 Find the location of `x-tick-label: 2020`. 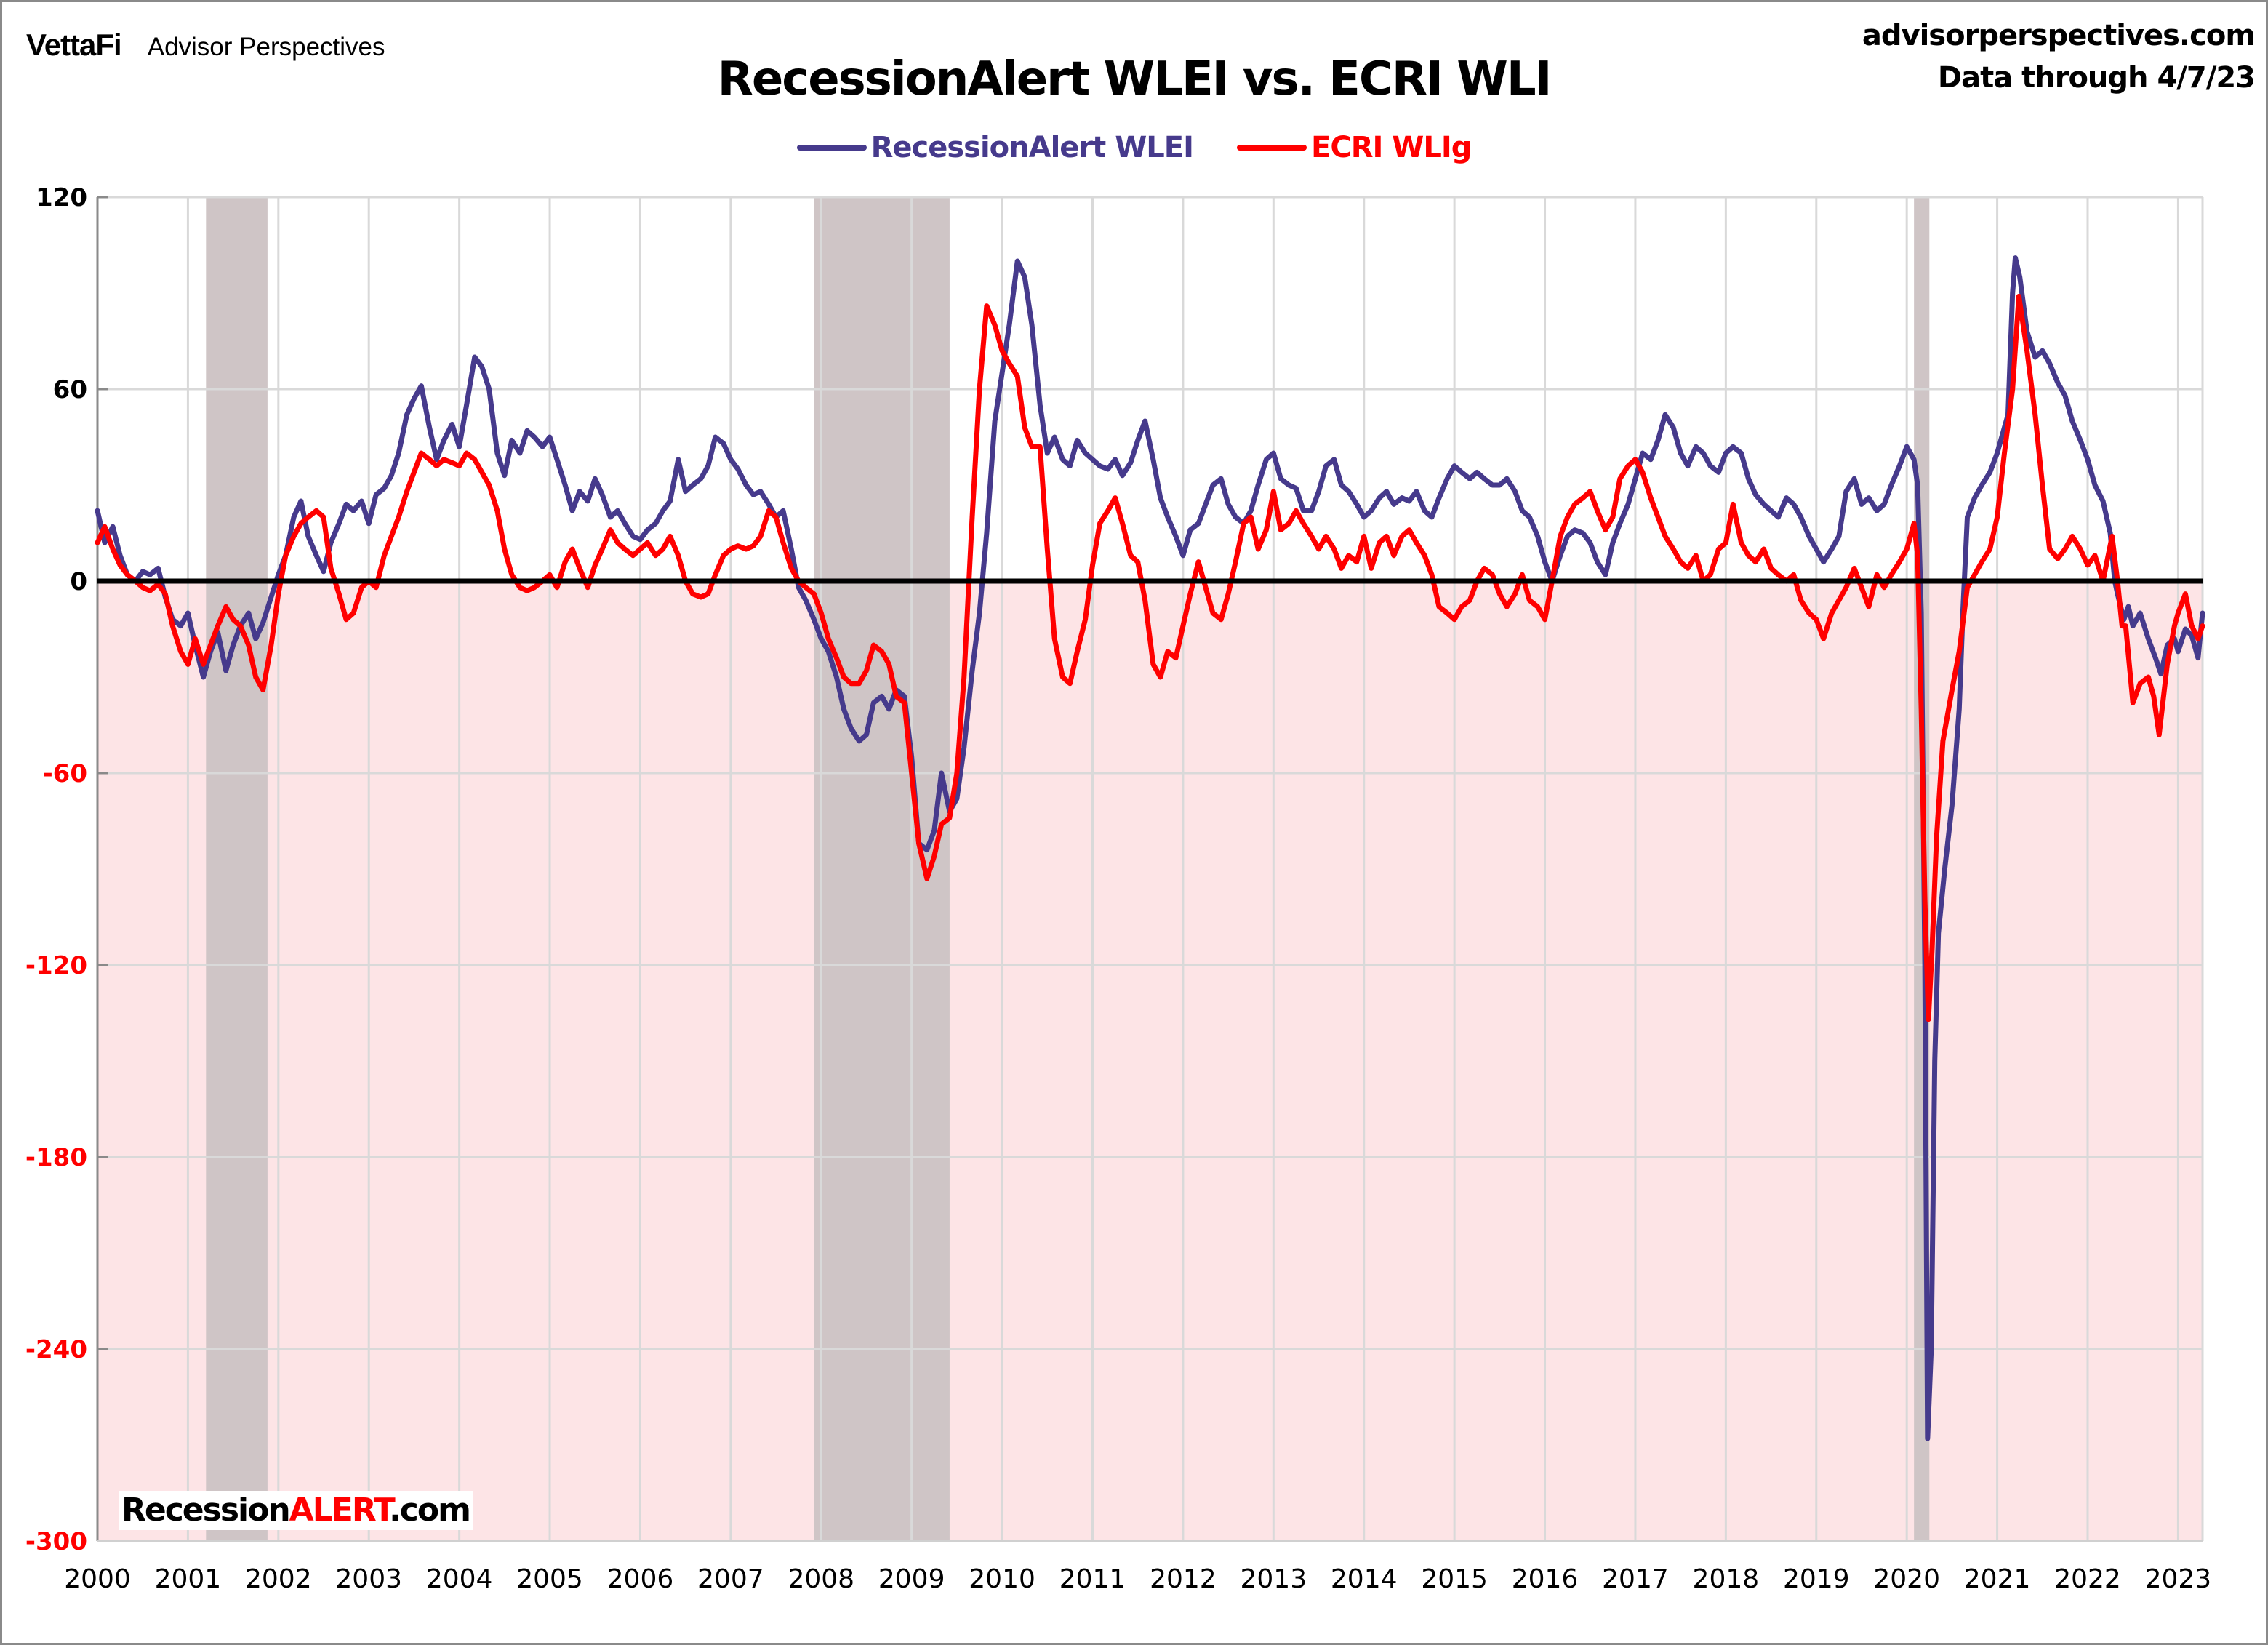

x-tick-label: 2020 is located at coordinates (1906, 1579).